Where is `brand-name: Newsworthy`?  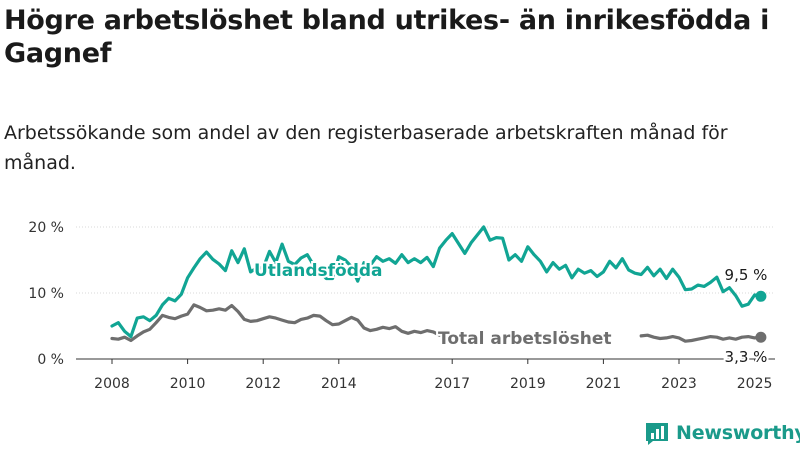 brand-name: Newsworthy is located at coordinates (738, 433).